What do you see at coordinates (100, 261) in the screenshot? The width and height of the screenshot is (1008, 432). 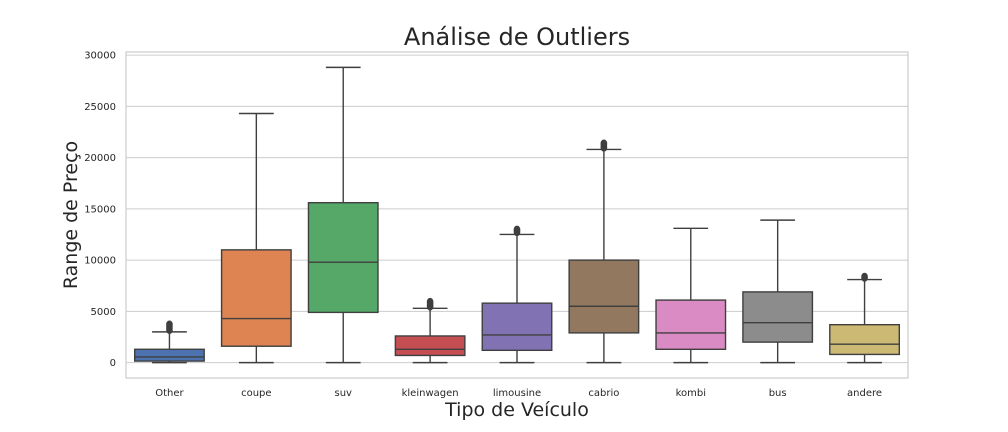 I see `y-tick-label: 10000` at bounding box center [100, 261].